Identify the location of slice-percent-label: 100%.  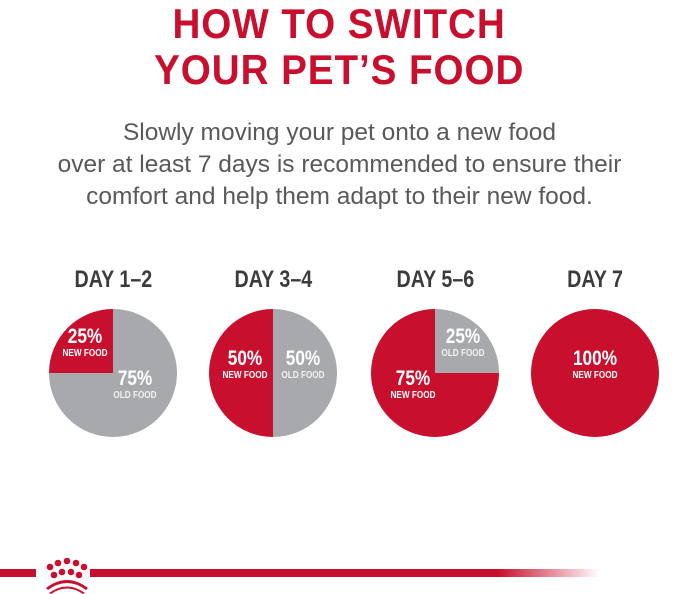
(595, 359).